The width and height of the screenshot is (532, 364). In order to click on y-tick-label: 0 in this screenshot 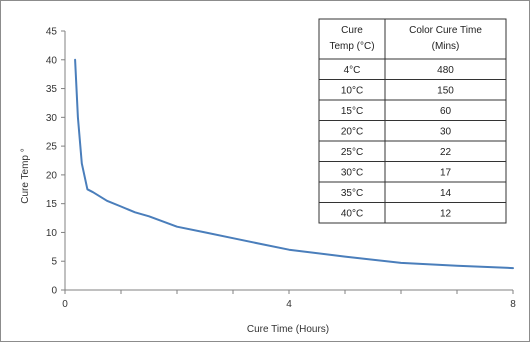, I will do `click(54, 291)`.